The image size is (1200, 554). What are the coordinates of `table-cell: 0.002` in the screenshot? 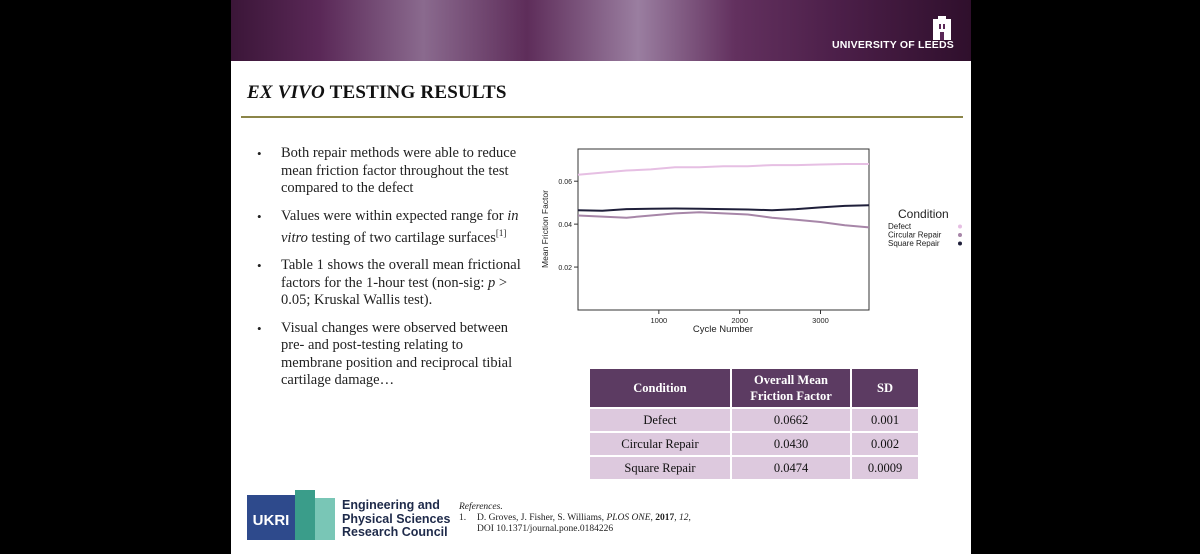 It's located at (885, 444).